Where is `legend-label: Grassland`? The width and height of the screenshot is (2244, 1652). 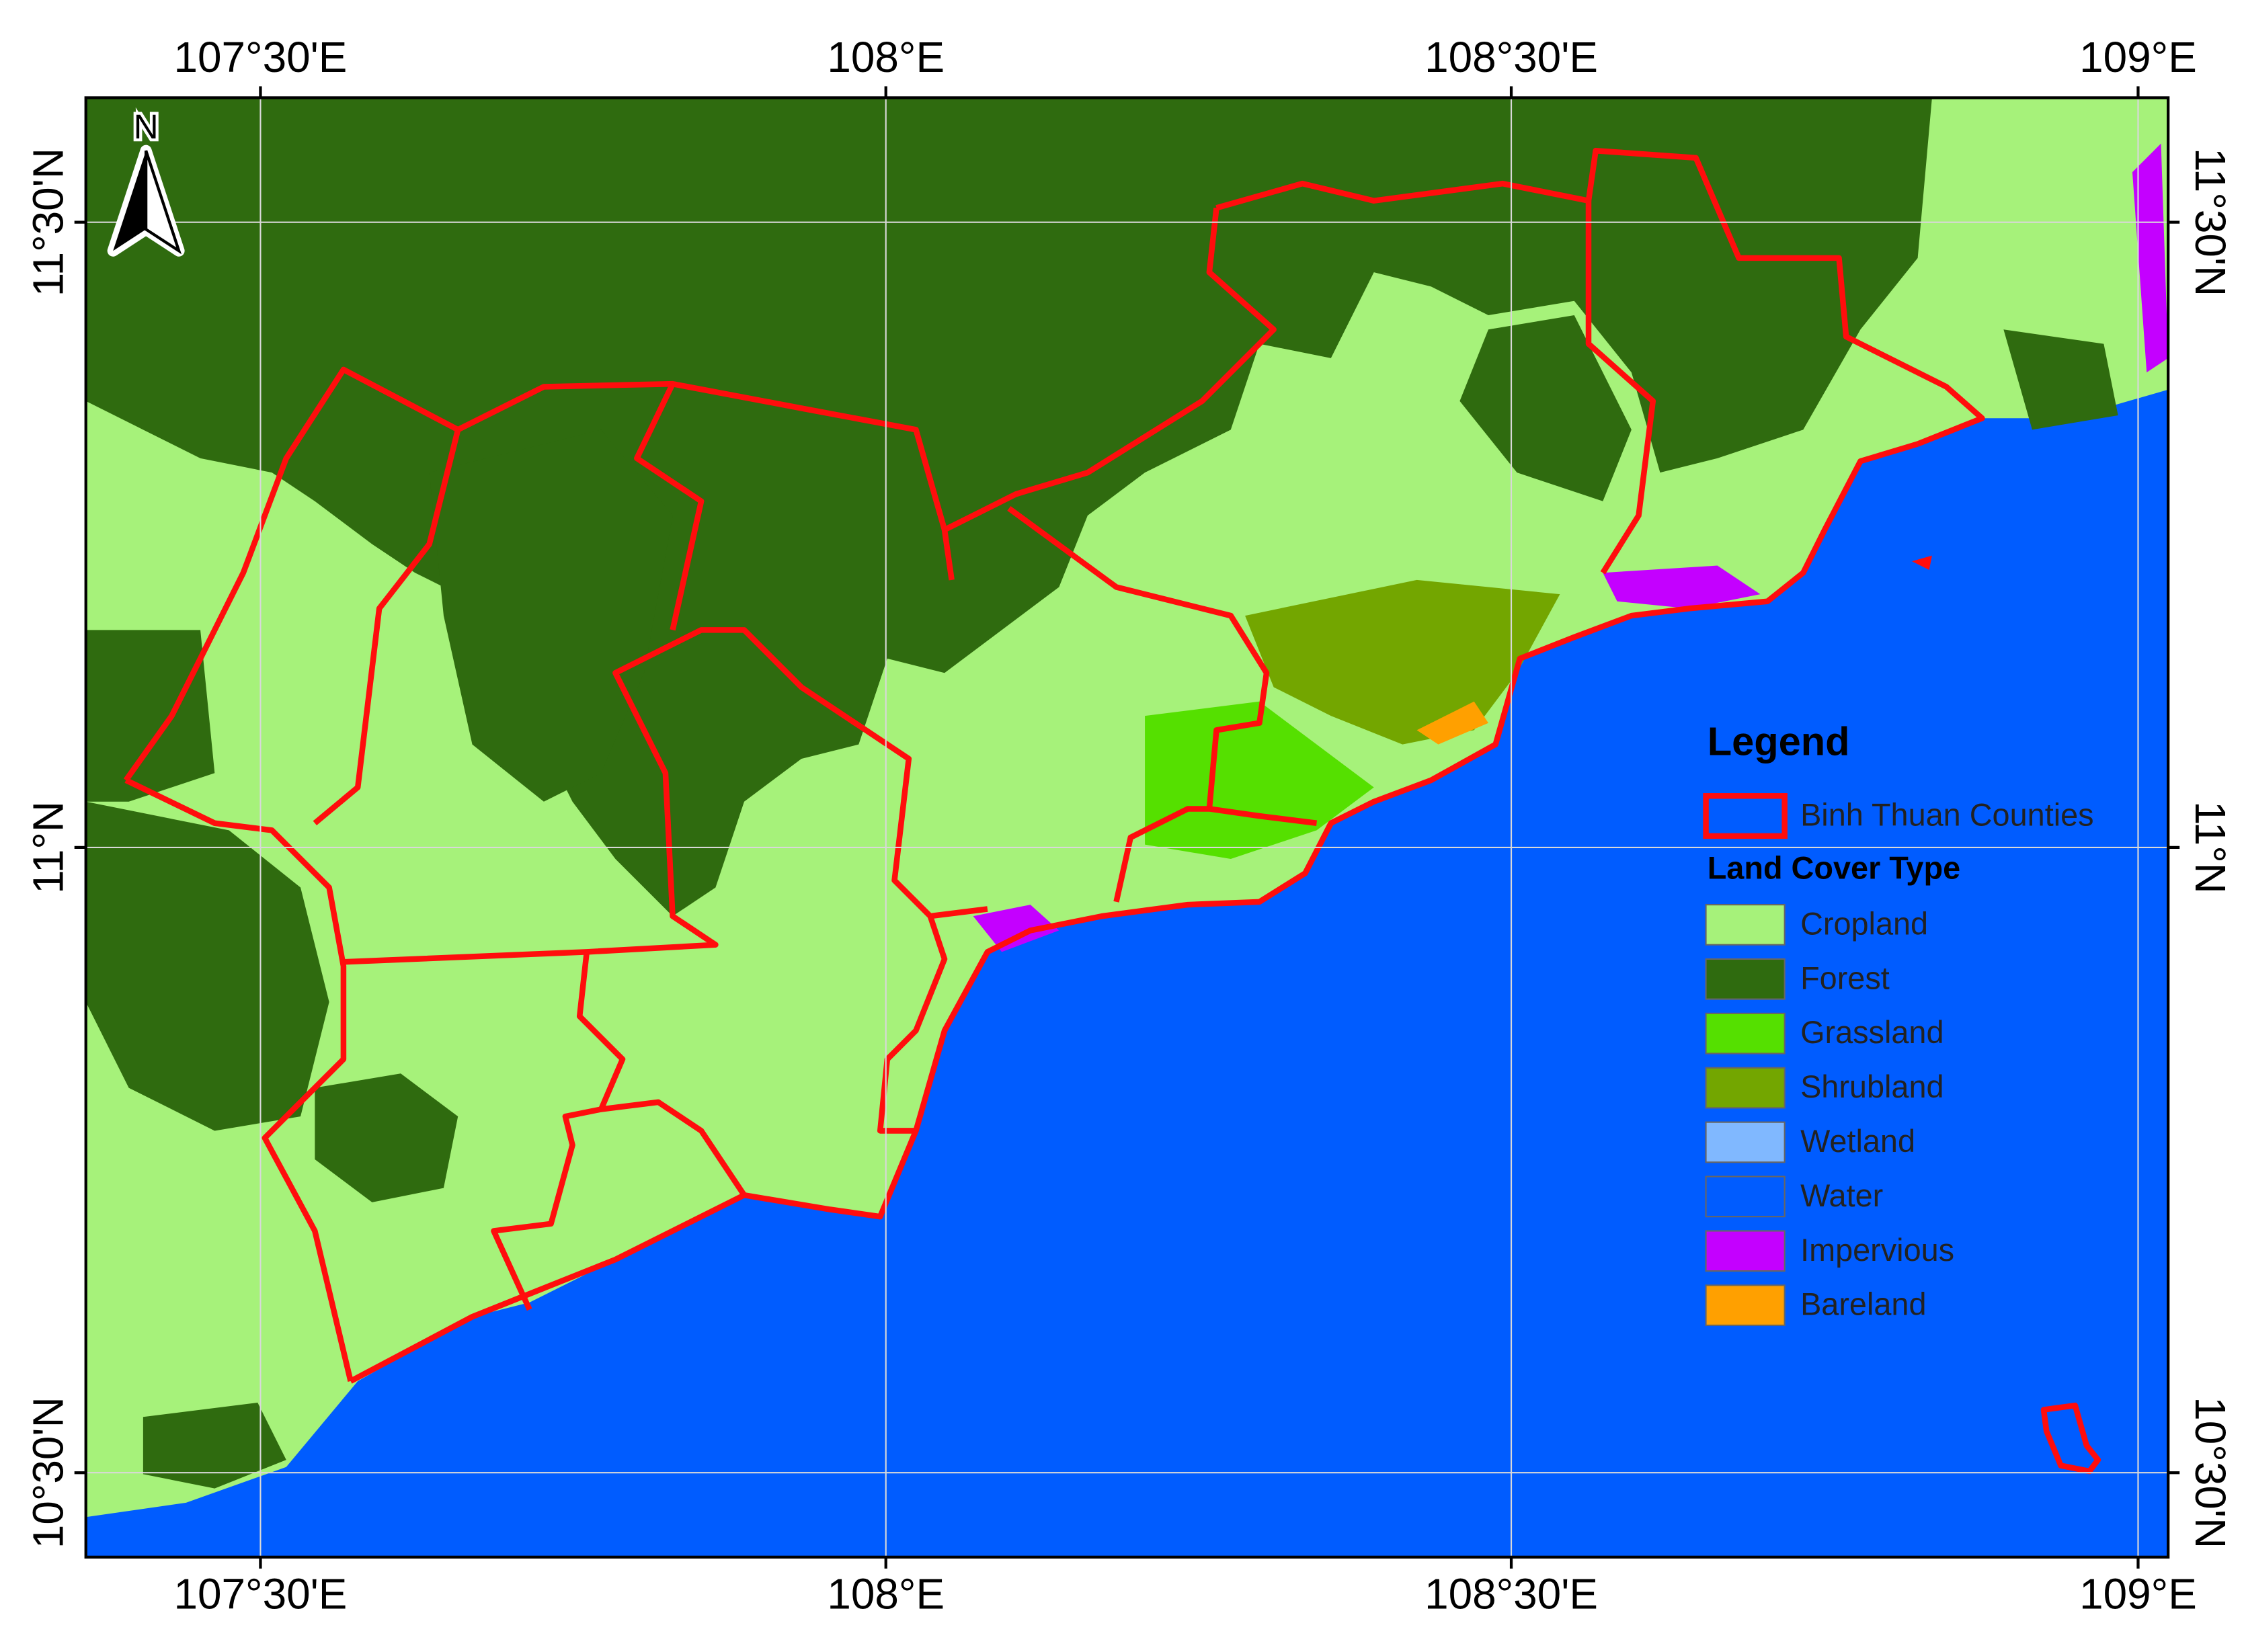 legend-label: Grassland is located at coordinates (1872, 1032).